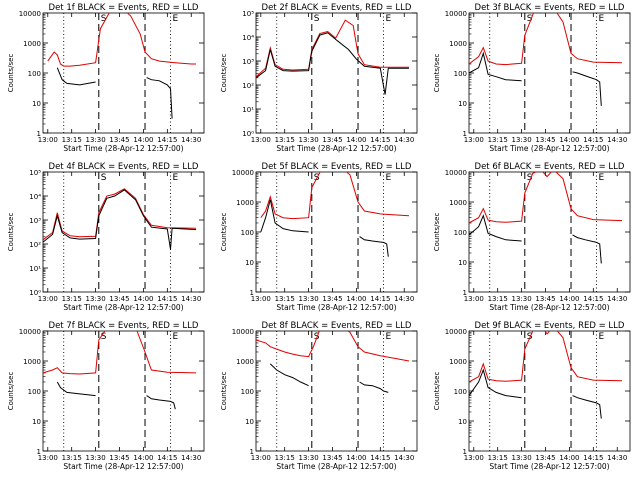 The height and width of the screenshot is (484, 640). What do you see at coordinates (337, 326) in the screenshot?
I see `chart-title: Det 8f BLACK = Events, RED = LLD` at bounding box center [337, 326].